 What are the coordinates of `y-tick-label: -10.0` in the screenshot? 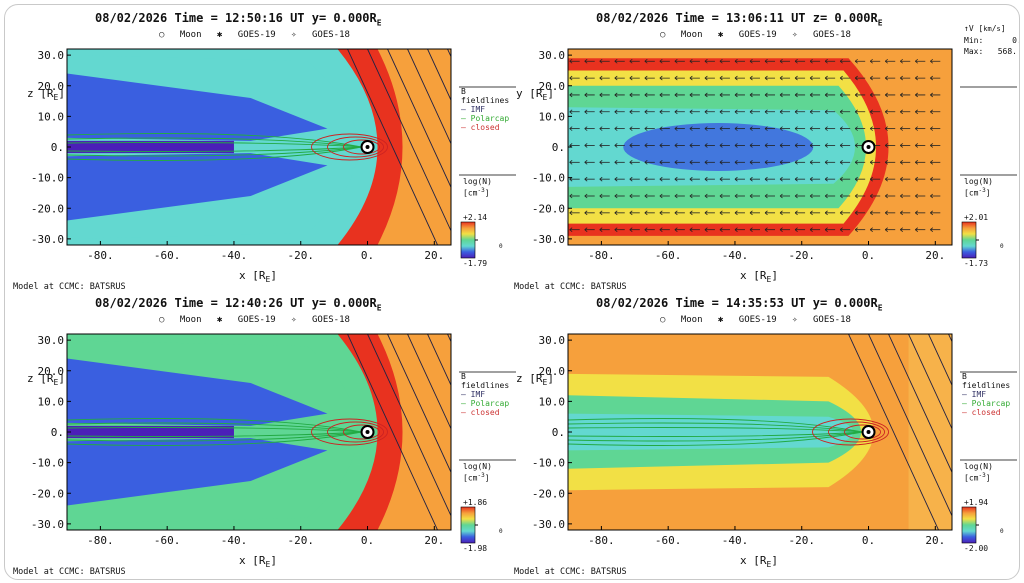 It's located at (47, 178).